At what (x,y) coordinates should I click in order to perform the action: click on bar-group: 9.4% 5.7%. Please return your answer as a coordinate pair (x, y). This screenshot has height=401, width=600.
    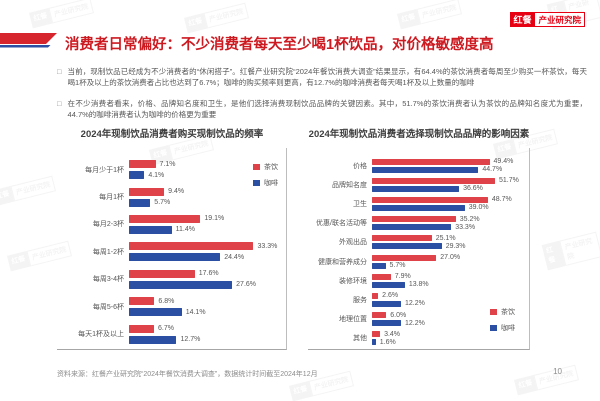
    Looking at the image, I should click on (207, 197).